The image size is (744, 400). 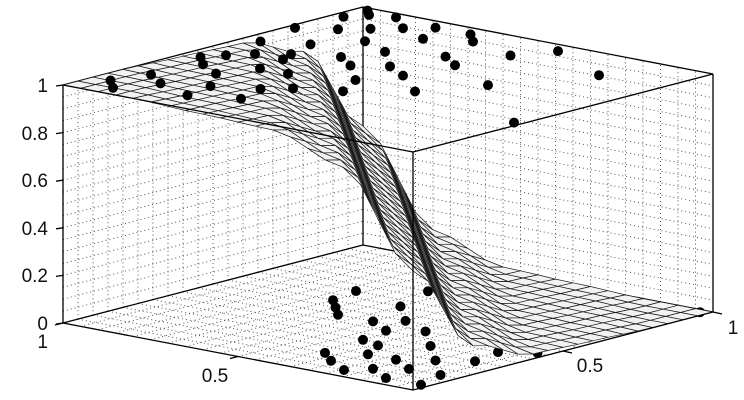 I want to click on surface-patch, so click(x=412, y=267).